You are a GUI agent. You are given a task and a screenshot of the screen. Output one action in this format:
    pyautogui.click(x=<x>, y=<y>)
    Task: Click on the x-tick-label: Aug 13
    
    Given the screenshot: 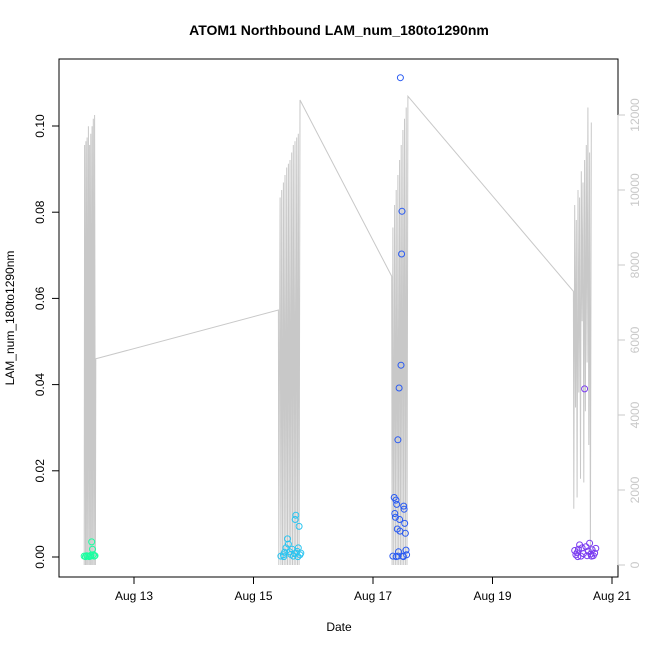 What is the action you would take?
    pyautogui.click(x=134, y=596)
    